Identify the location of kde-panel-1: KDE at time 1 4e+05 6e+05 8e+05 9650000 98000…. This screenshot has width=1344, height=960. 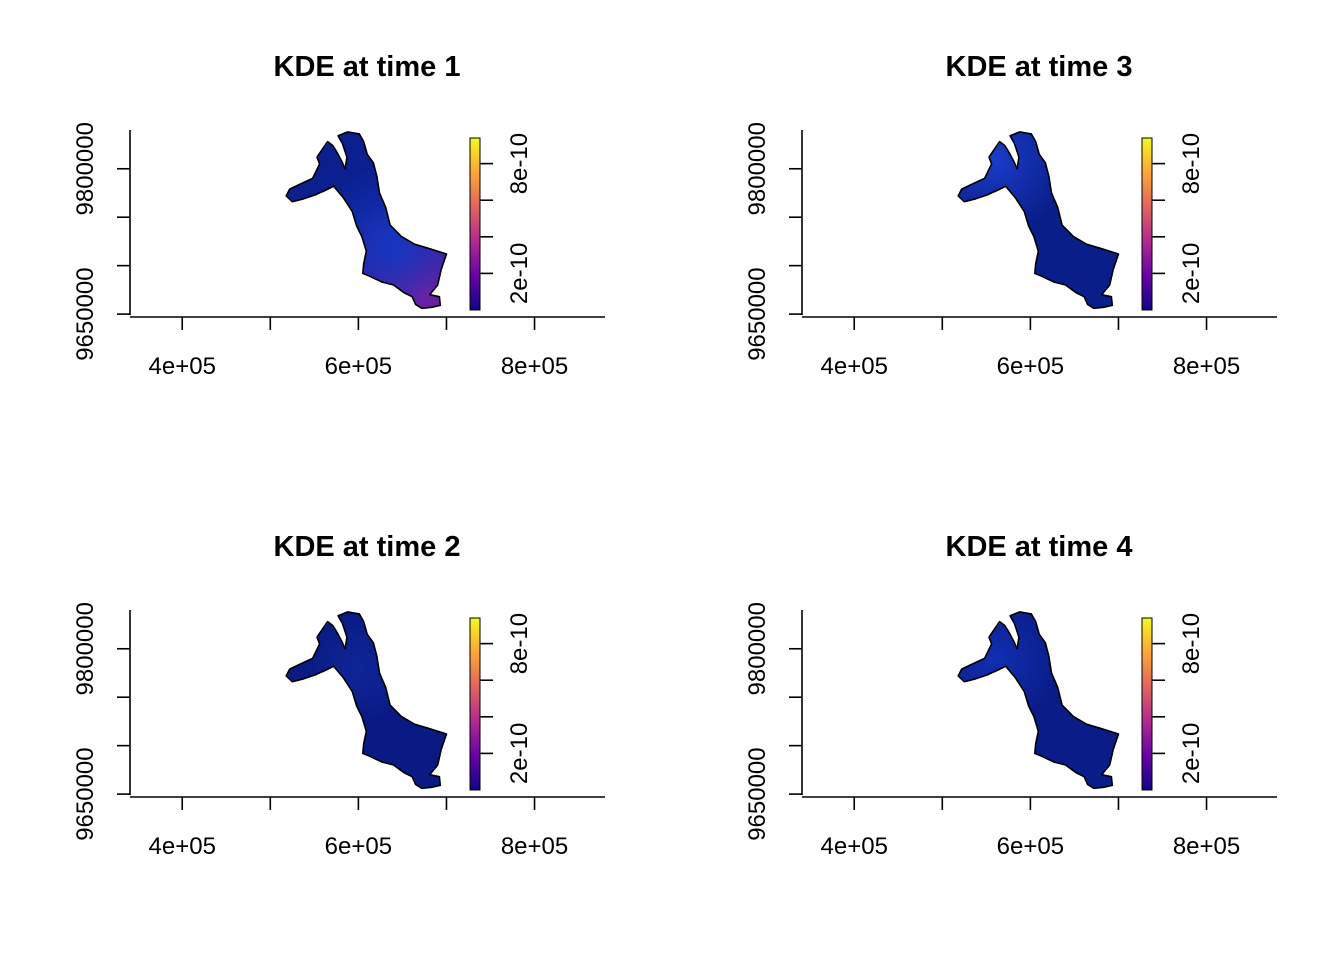
(338, 215).